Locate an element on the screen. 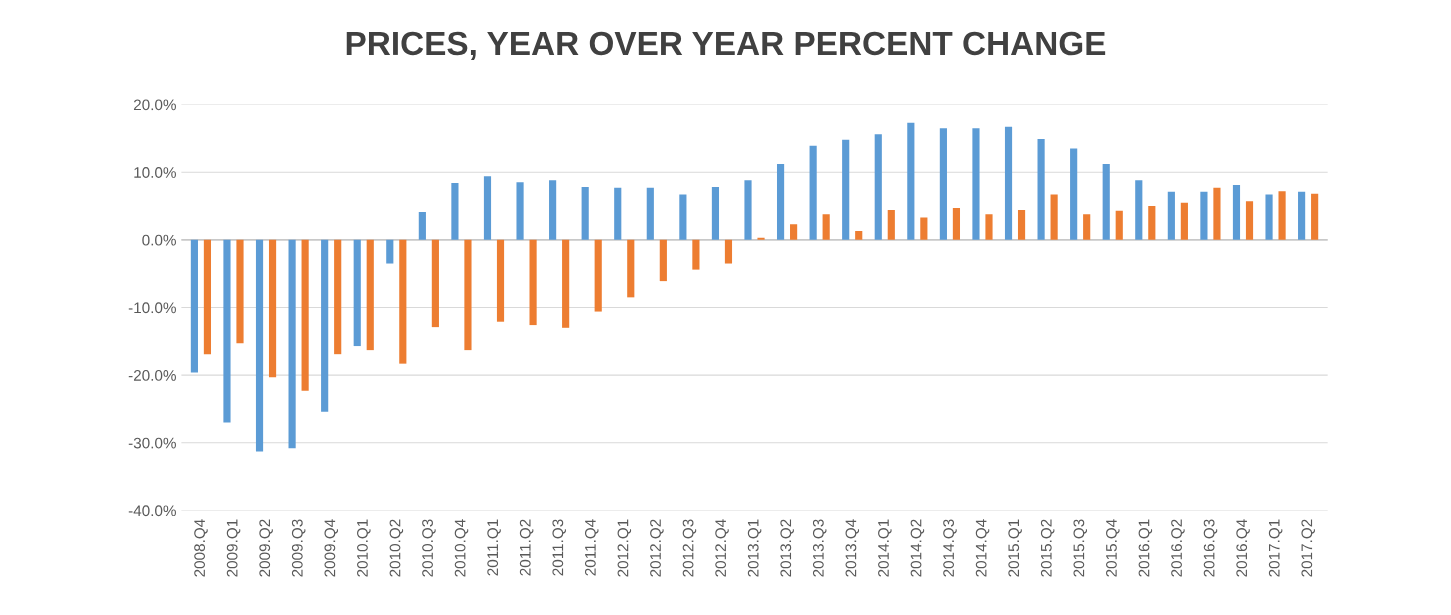  y-tick-label: 10.0% is located at coordinates (155, 172).